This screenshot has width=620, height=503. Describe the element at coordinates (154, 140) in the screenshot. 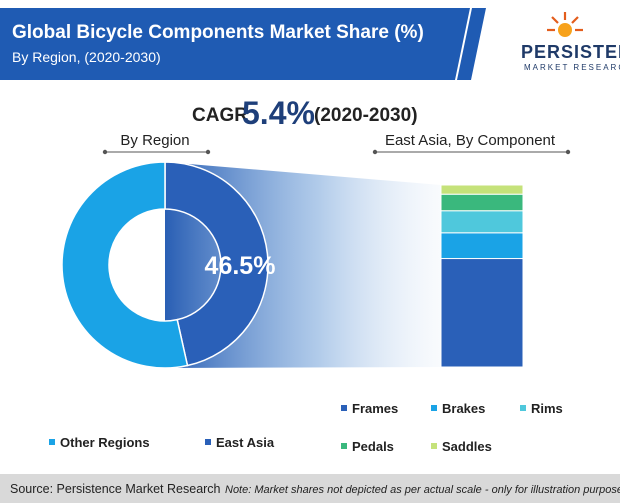

I see `donut-title: By Region` at that location.